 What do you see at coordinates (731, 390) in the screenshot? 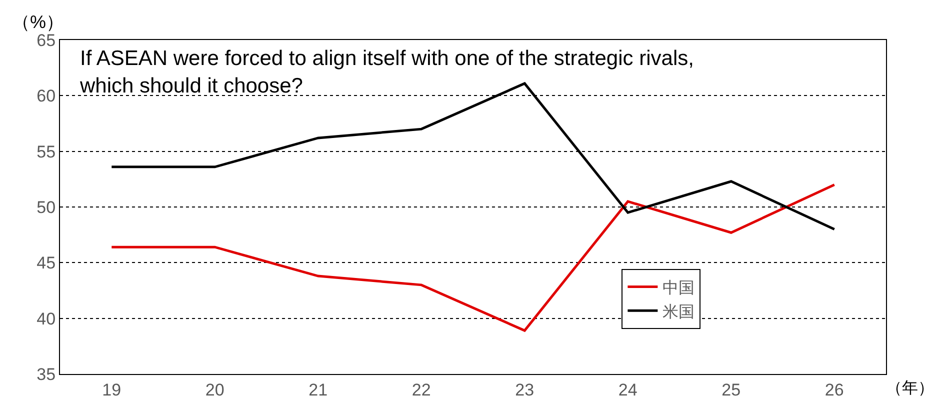
I see `x-tick-label: 25` at bounding box center [731, 390].